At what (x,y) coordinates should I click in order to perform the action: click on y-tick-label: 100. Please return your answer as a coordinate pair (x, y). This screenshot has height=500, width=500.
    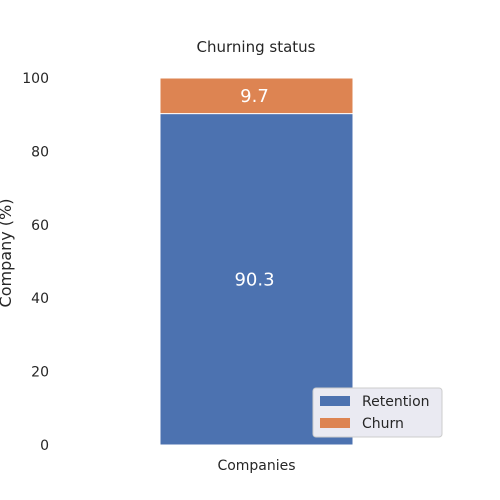
    Looking at the image, I should click on (35, 79).